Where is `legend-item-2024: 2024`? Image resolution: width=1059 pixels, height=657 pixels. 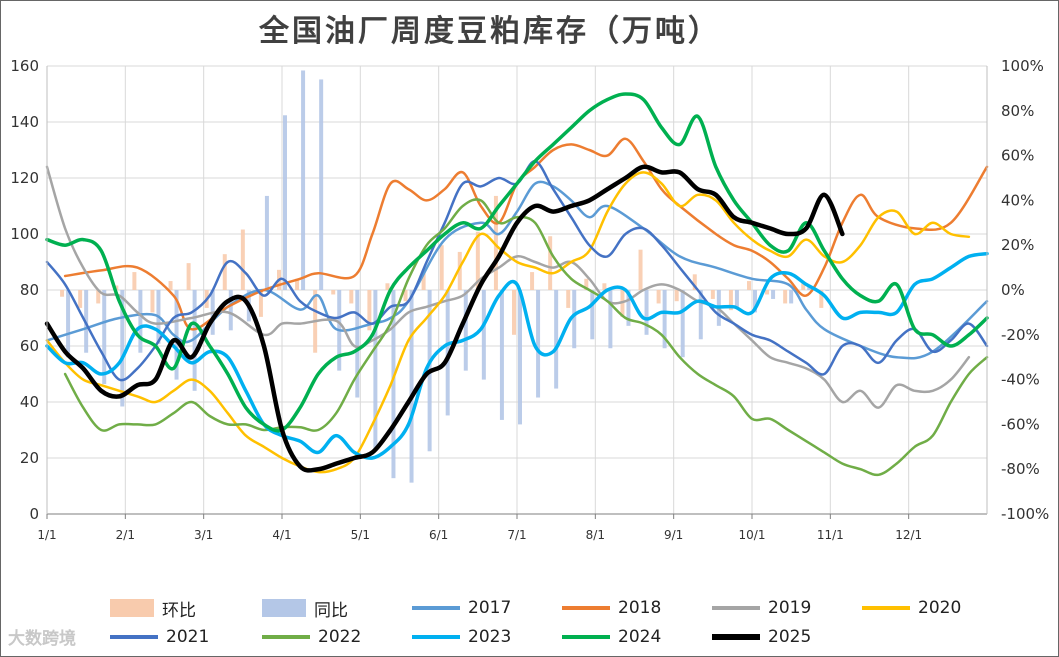
legend-item-2024: 2024 is located at coordinates (611, 637).